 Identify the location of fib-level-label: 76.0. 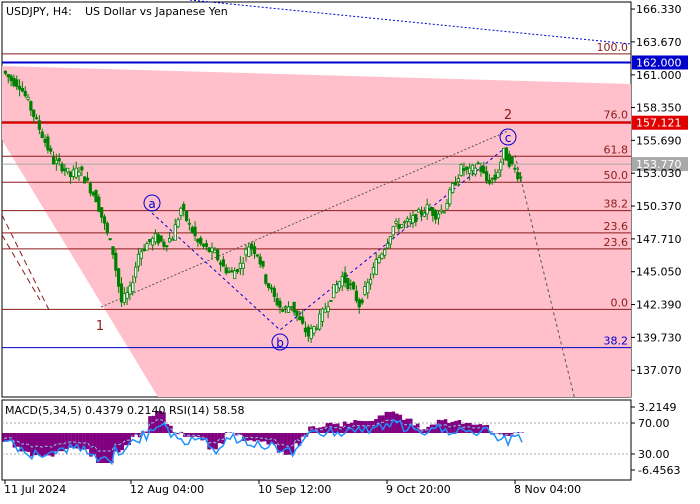
(616, 115).